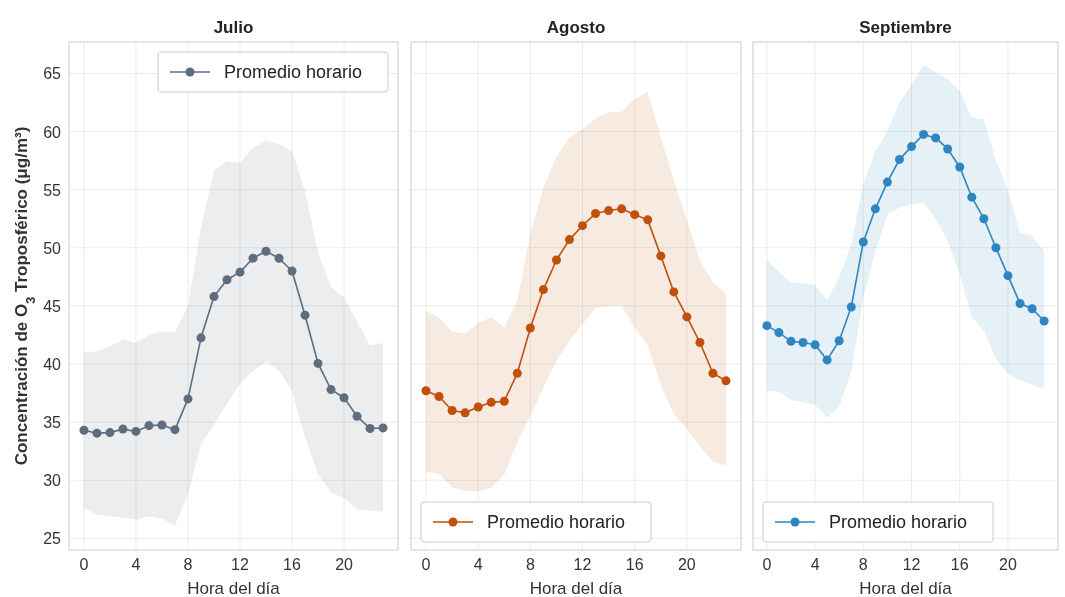  I want to click on y-tick-label: 50, so click(52, 248).